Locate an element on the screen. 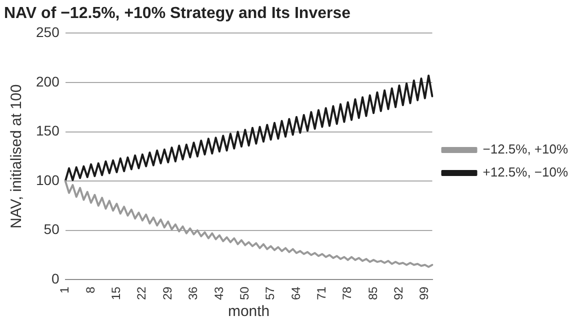  chart-title: NAV of −12.5%, +10% Strategy and Its Inverse is located at coordinates (177, 13).